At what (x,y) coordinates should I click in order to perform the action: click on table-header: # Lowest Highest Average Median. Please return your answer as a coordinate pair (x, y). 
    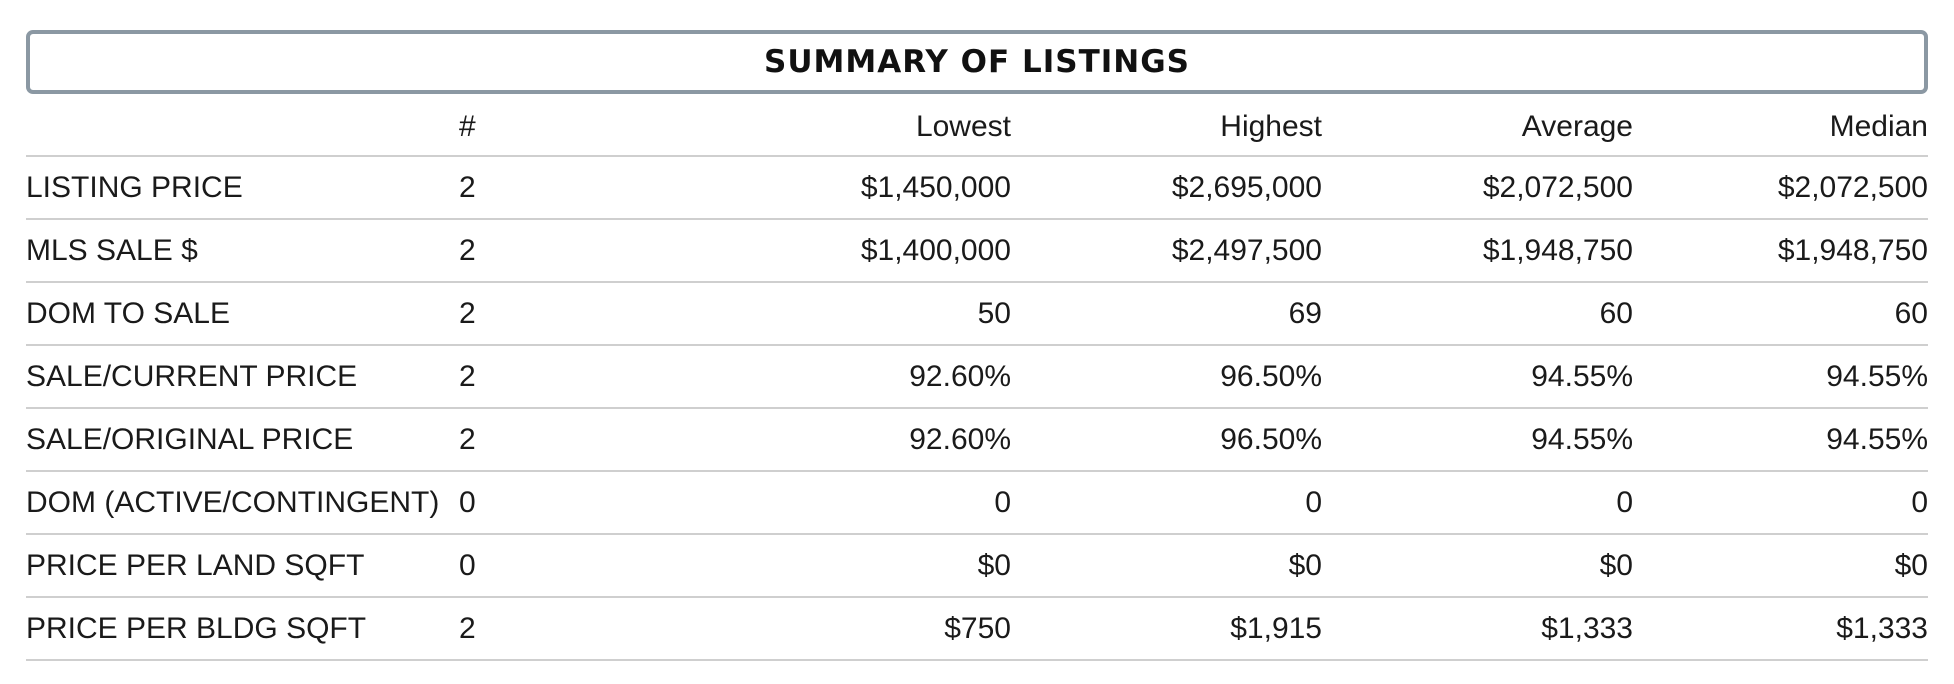
    Looking at the image, I should click on (977, 125).